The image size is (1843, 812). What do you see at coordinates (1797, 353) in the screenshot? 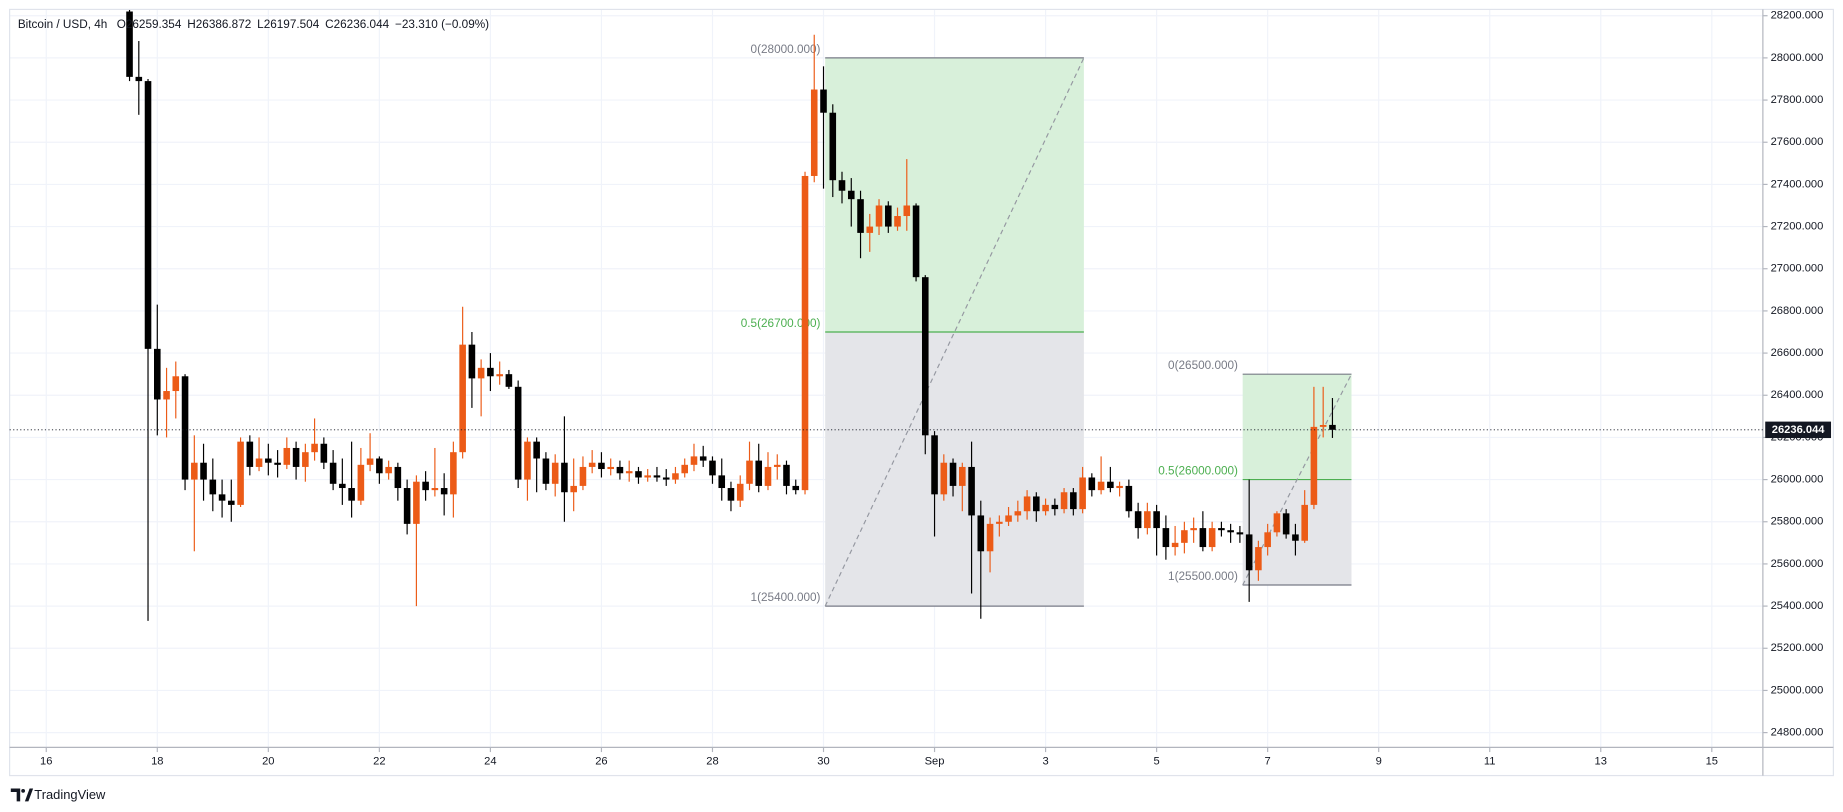
I see `y-tick-label: 26600.000` at bounding box center [1797, 353].